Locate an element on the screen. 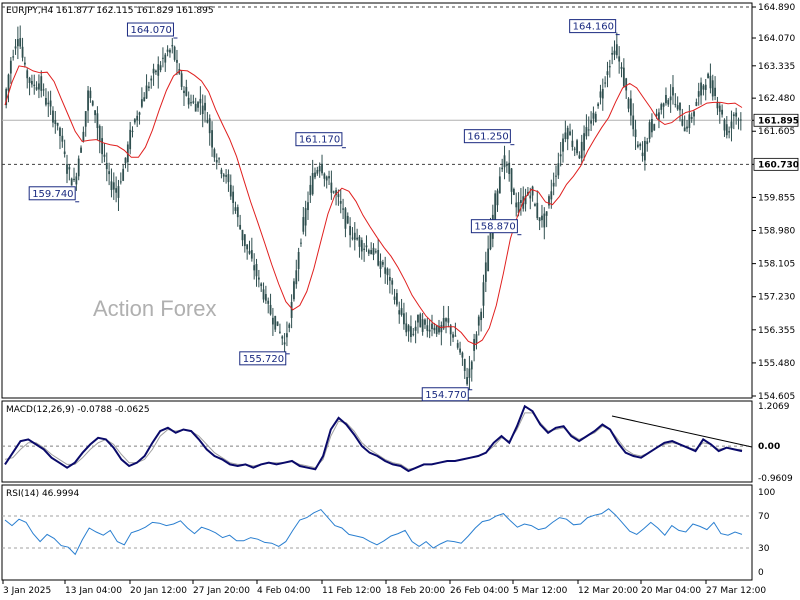 The width and height of the screenshot is (800, 600). price-axis-label: 159.855 is located at coordinates (776, 198).